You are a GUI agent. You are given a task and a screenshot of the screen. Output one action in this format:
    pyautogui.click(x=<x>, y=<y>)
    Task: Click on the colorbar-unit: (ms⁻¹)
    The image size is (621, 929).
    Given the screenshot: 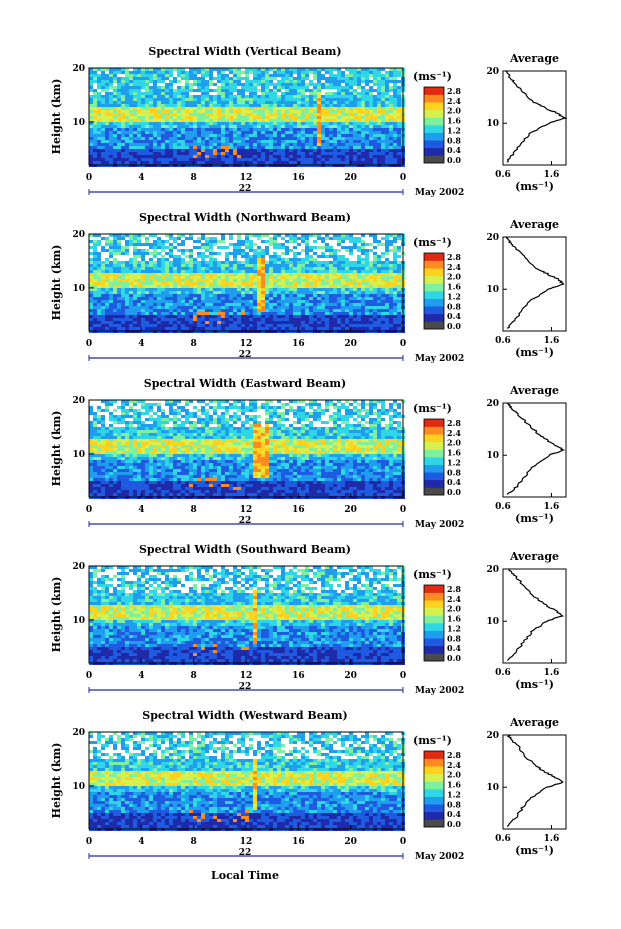 What is the action you would take?
    pyautogui.click(x=432, y=242)
    